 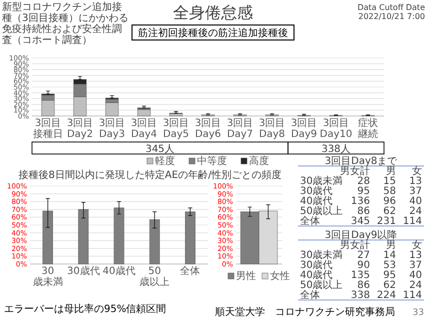 What do you see at coordinates (316, 191) in the screenshot?
I see `y-tick-label: 30歳代` at bounding box center [316, 191].